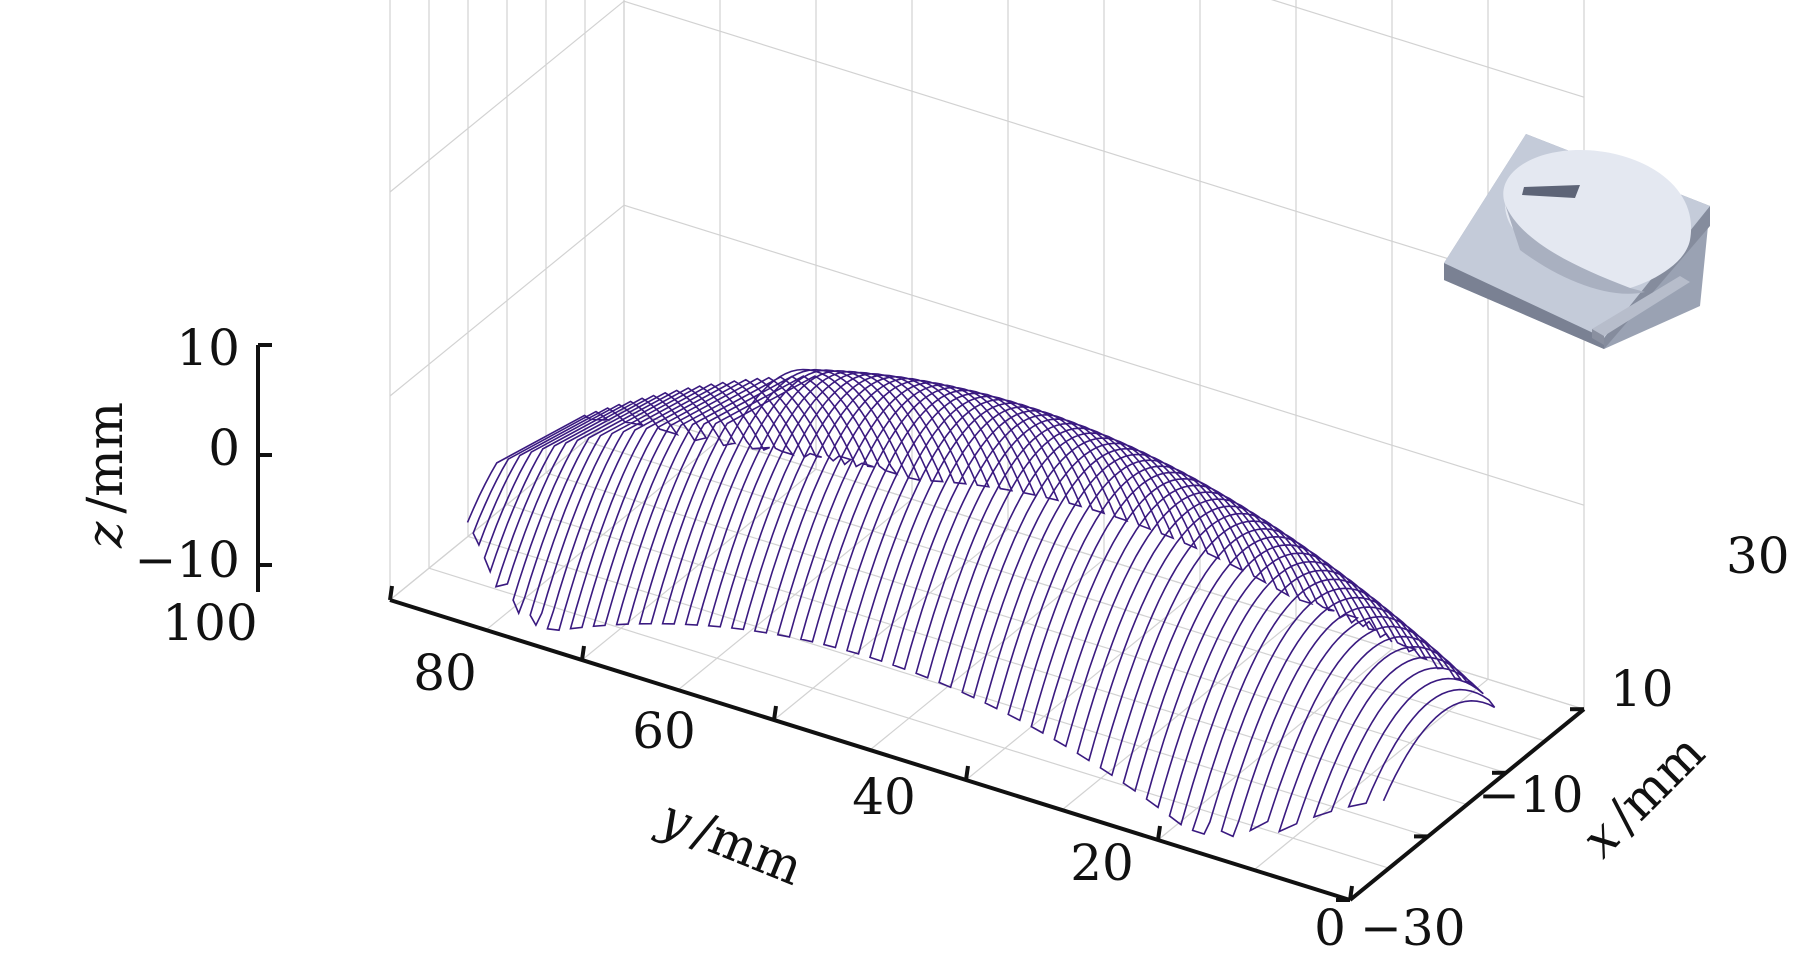  What do you see at coordinates (1531, 795) in the screenshot?
I see `x-tick-label: −10` at bounding box center [1531, 795].